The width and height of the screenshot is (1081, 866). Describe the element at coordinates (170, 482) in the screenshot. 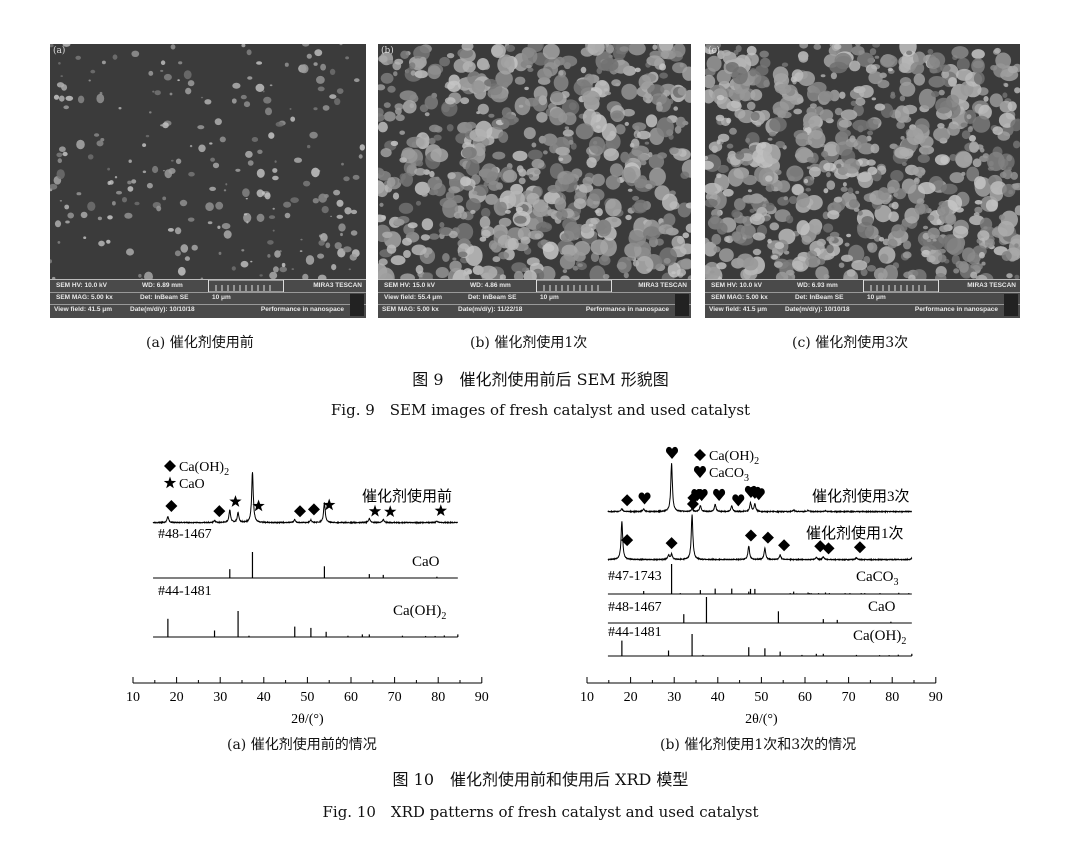

I see `star-icon` at that location.